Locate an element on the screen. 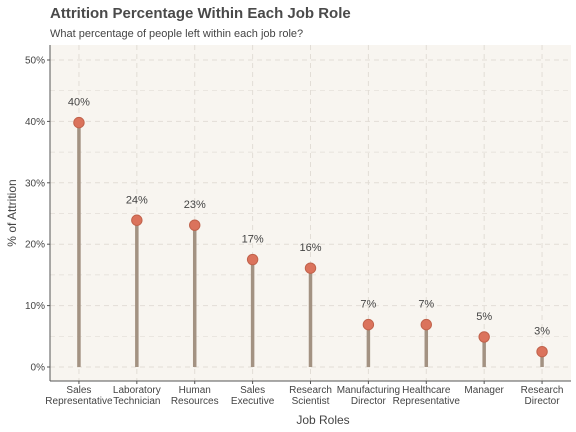  x-tick-label-line: Technician is located at coordinates (136, 401).